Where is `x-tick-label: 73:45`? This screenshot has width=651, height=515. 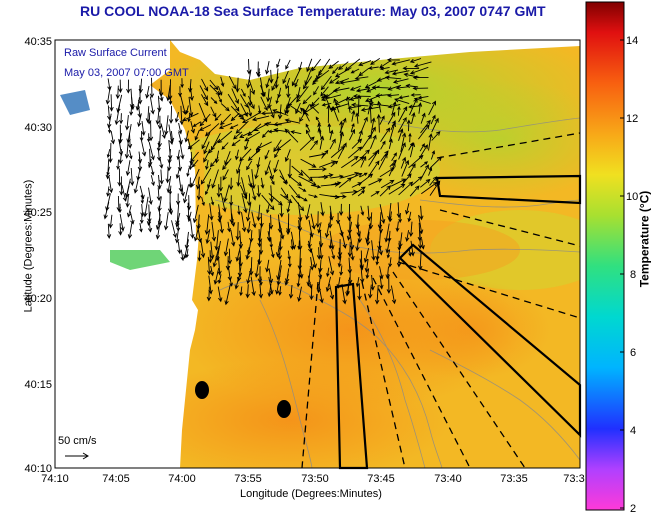
x-tick-label: 73:45 is located at coordinates (381, 479).